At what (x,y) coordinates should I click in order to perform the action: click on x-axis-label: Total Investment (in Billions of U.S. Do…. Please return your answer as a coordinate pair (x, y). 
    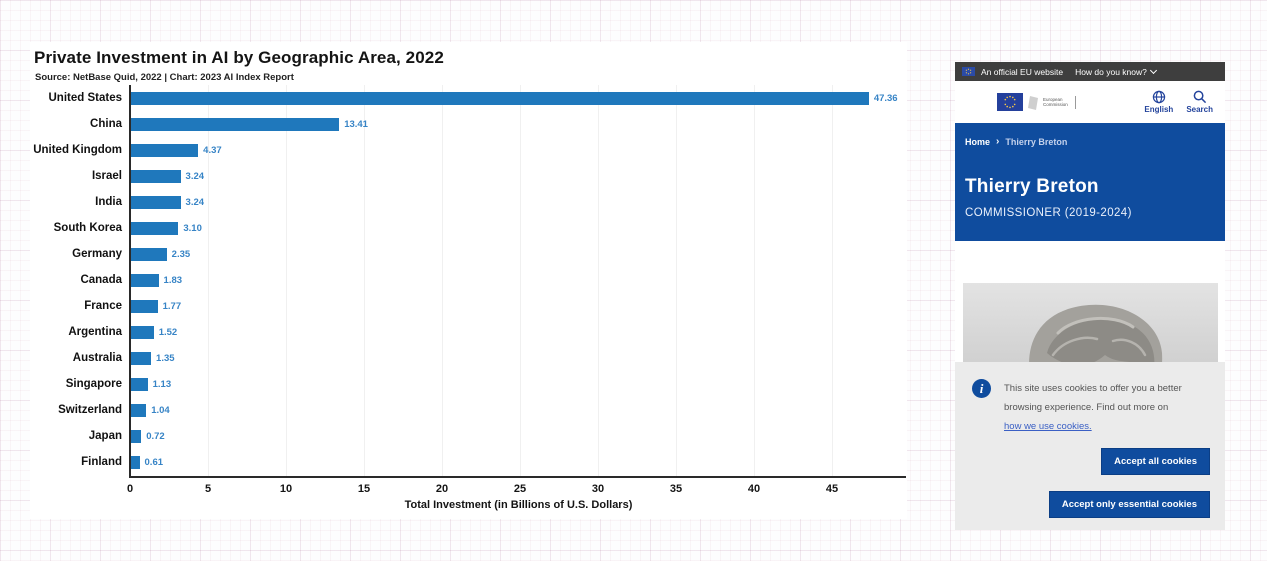
    Looking at the image, I should click on (518, 505).